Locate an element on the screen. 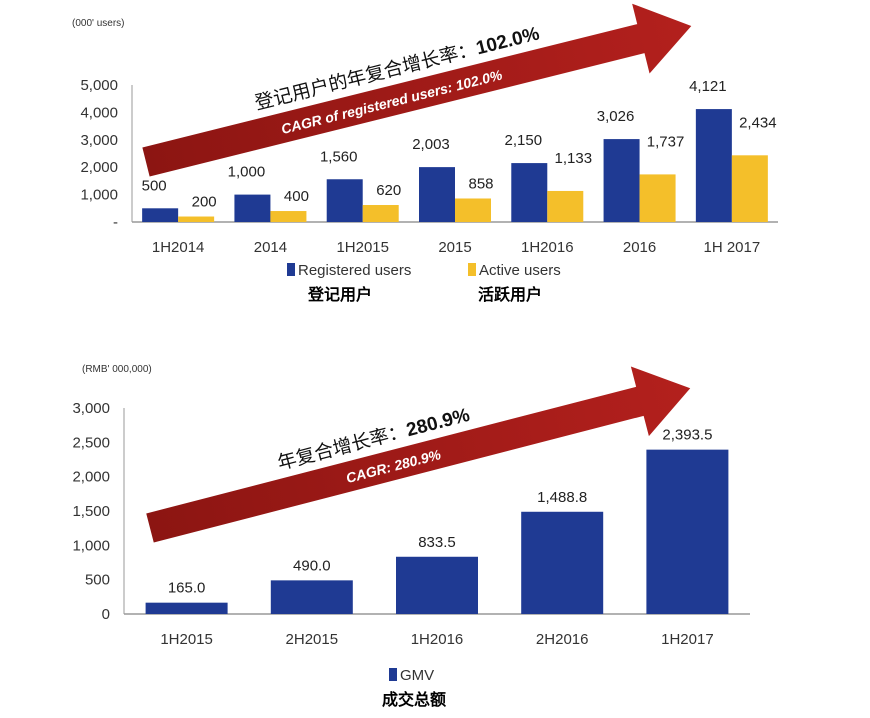 The height and width of the screenshot is (718, 870). data-label: 2,003 is located at coordinates (431, 144).